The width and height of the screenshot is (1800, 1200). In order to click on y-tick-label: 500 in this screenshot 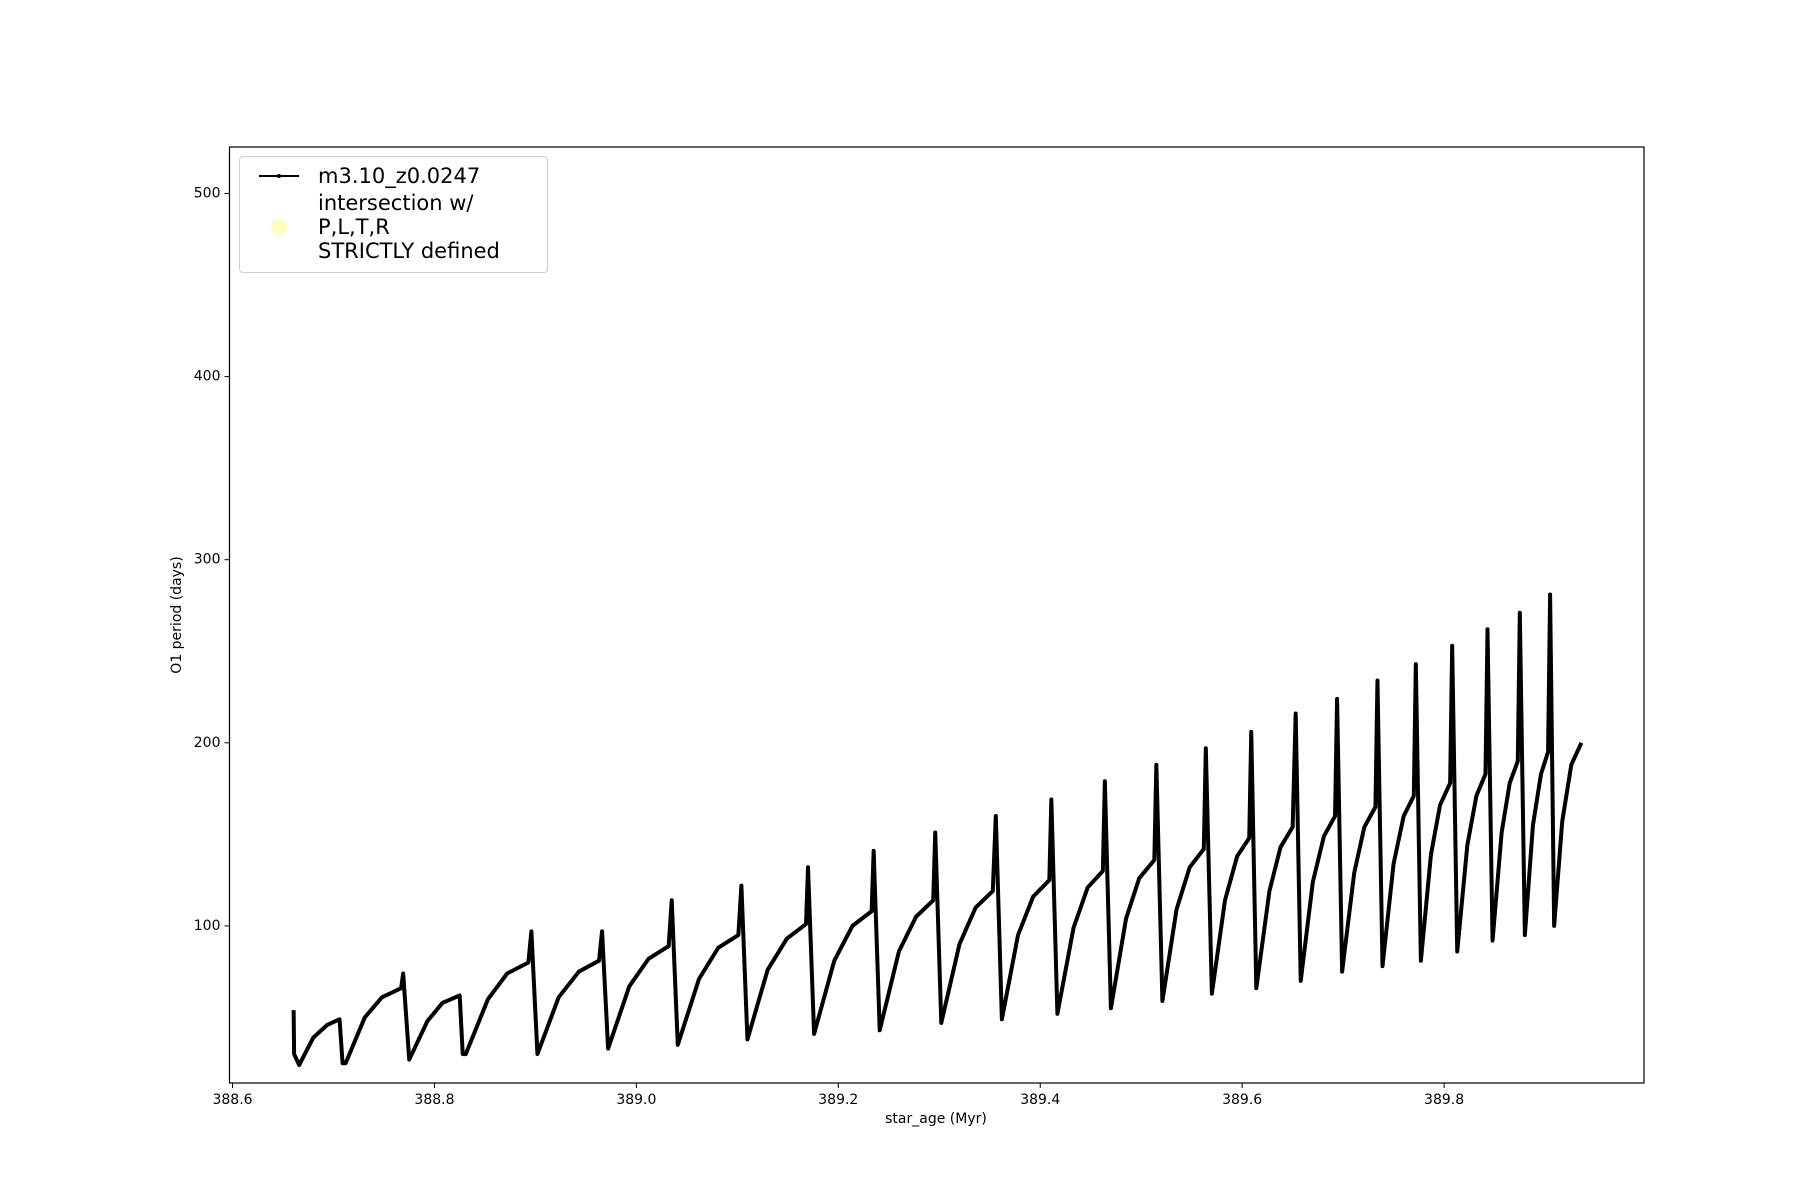, I will do `click(207, 194)`.